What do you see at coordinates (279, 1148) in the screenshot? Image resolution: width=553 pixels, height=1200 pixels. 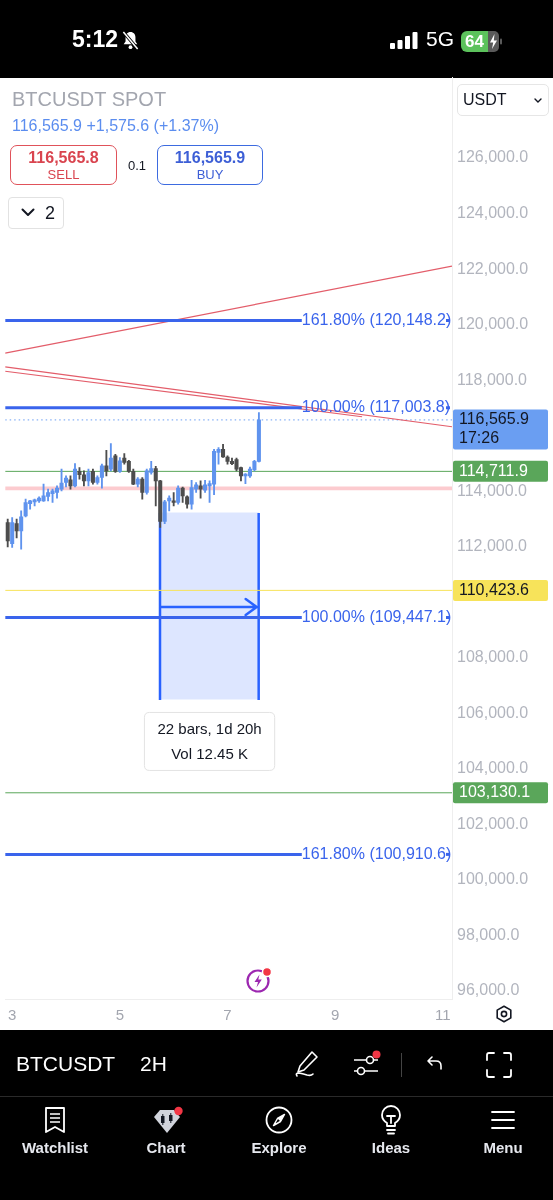 I see `text: Explore` at bounding box center [279, 1148].